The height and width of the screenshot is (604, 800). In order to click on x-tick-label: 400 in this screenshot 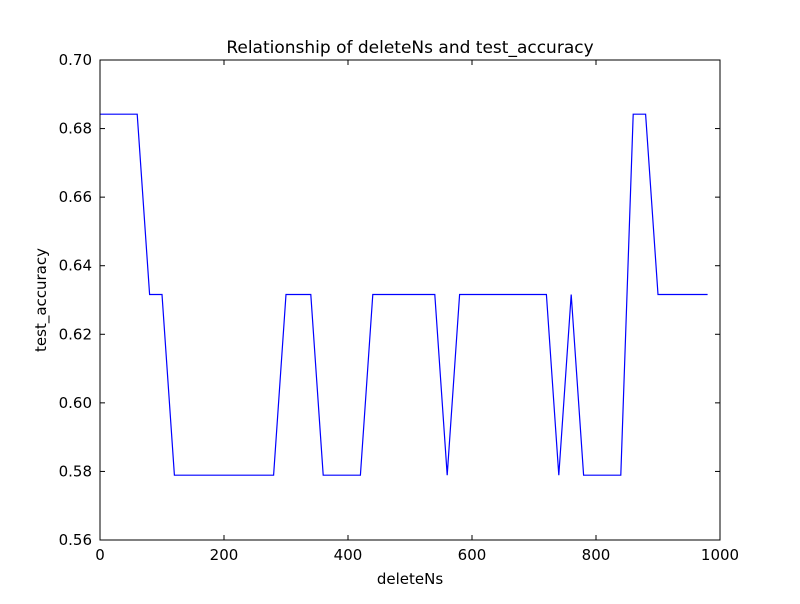, I will do `click(348, 555)`.